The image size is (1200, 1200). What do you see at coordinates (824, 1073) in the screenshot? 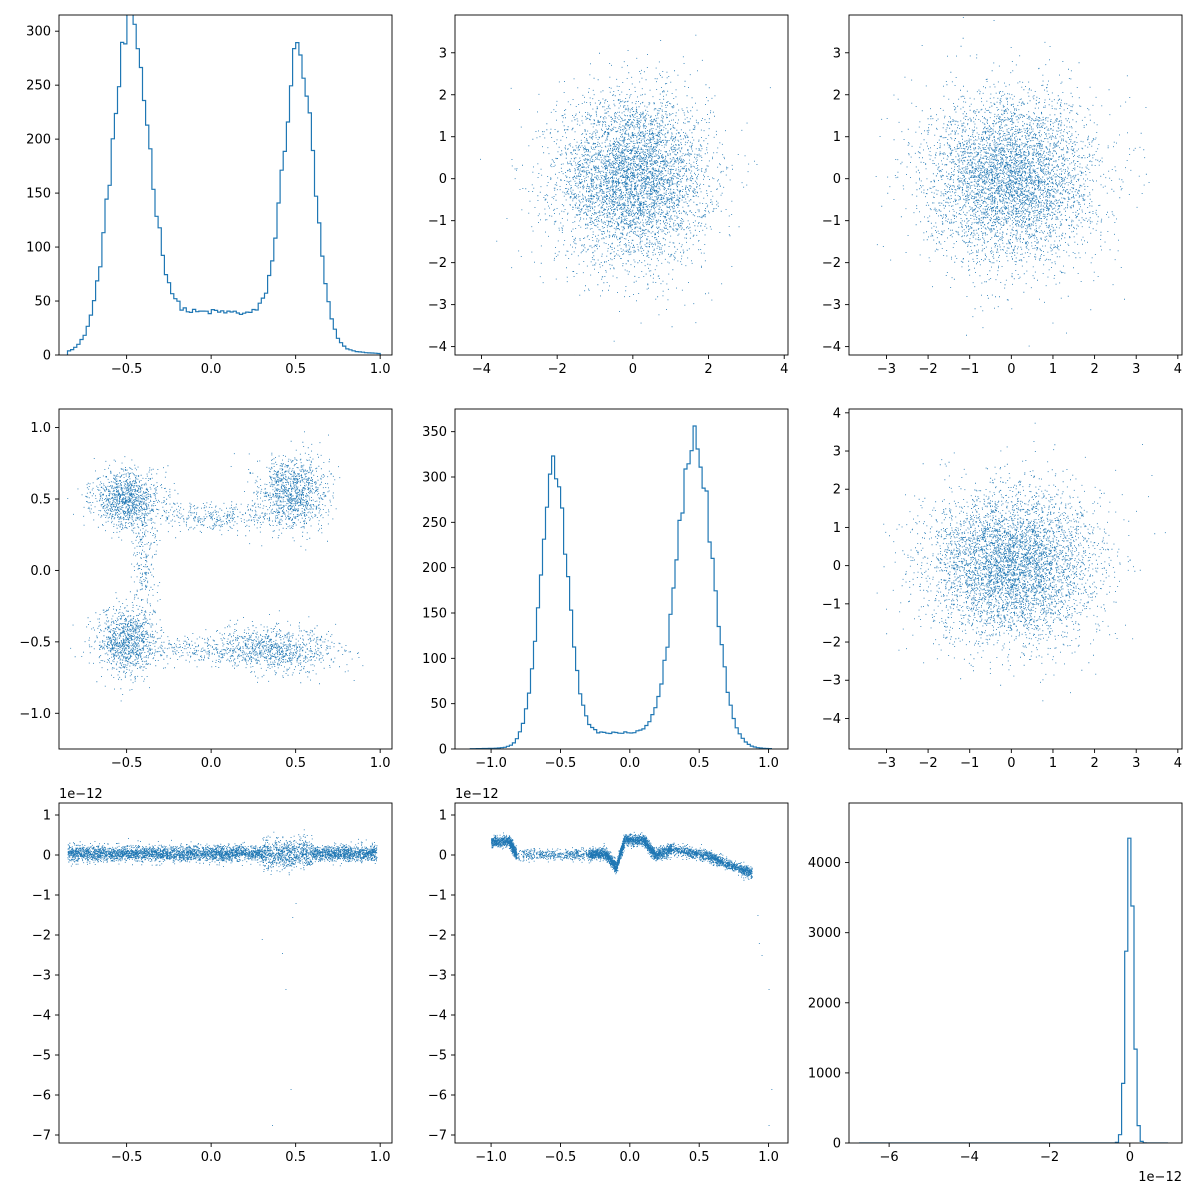
I see `y-tick-label: 1000` at bounding box center [824, 1073].